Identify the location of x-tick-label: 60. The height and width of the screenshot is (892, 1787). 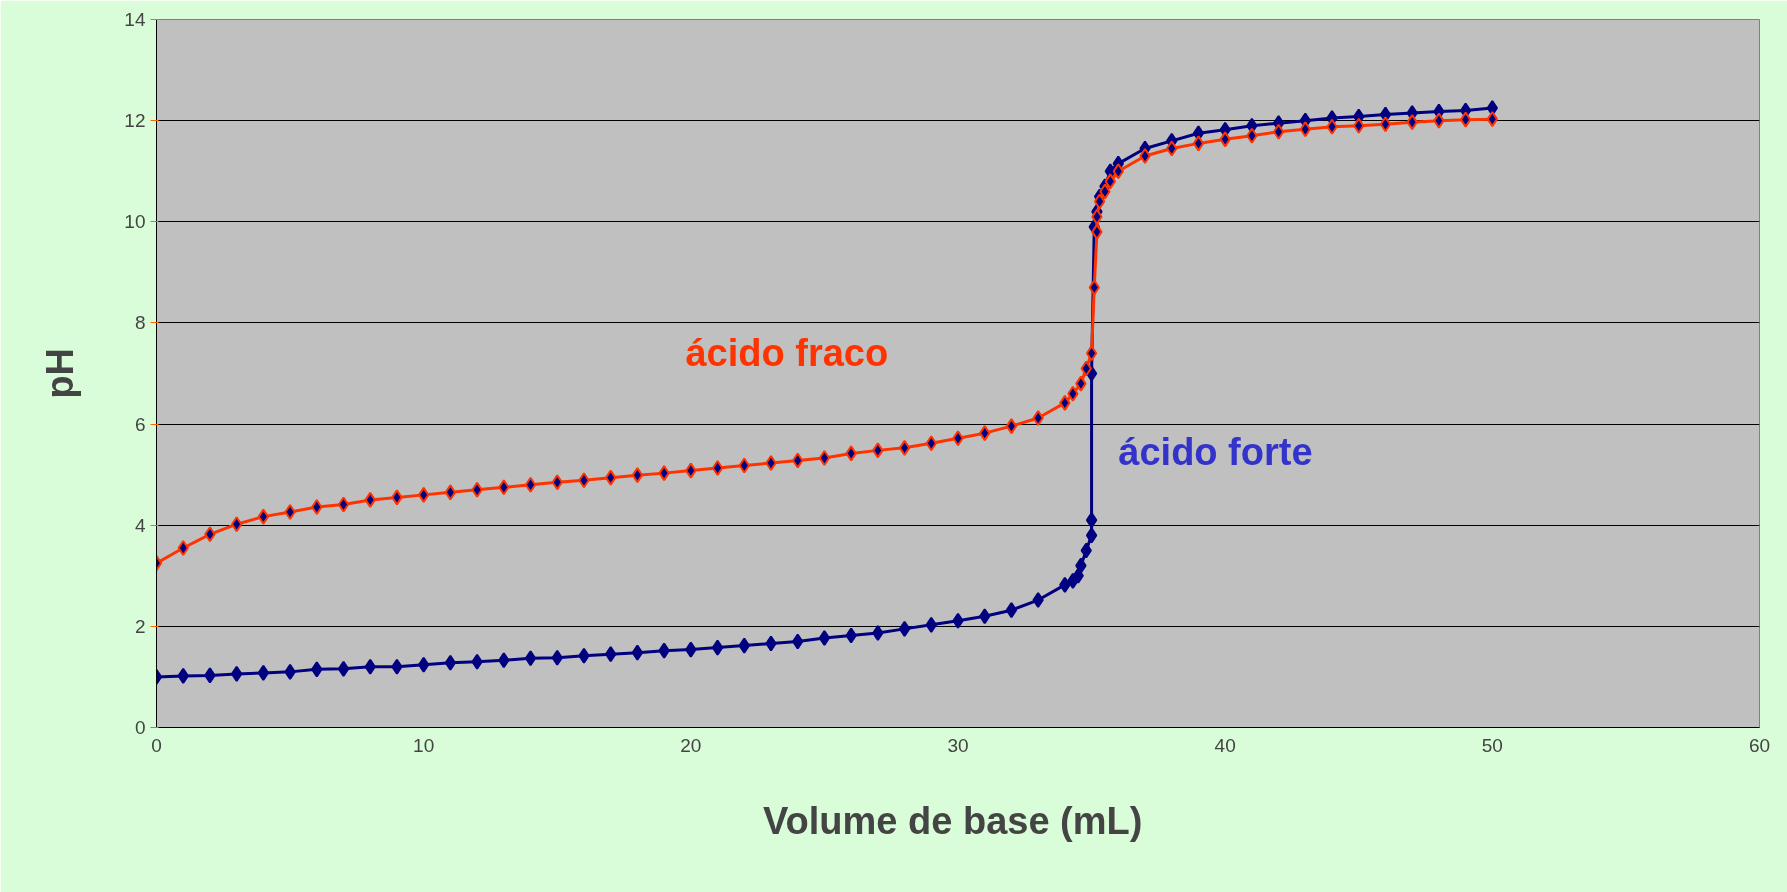
(1759, 745).